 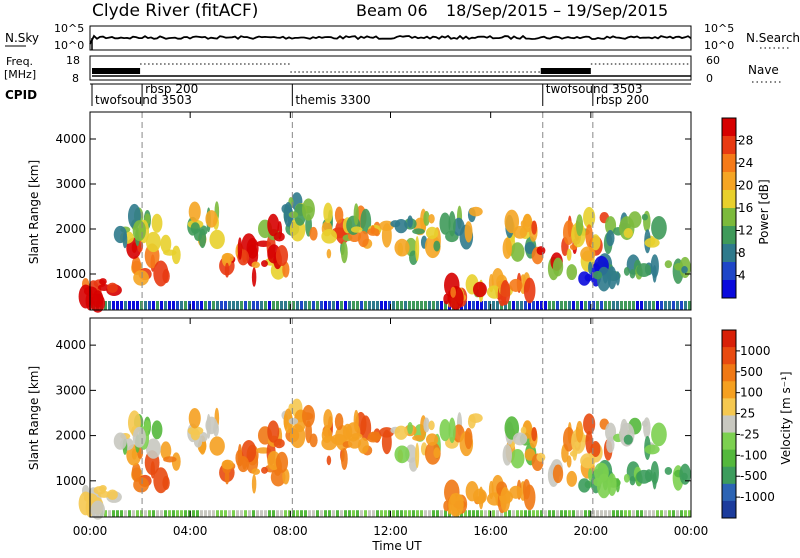 I want to click on nsky-tick-high: 10^5, so click(x=69, y=28).